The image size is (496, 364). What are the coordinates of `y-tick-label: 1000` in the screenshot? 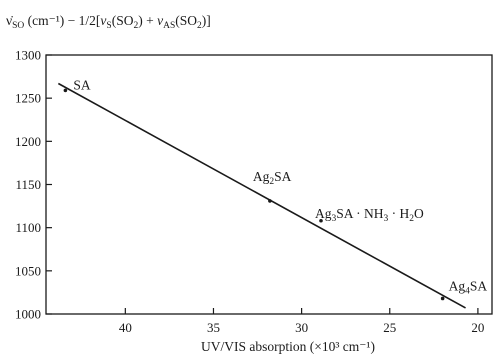 It's located at (28, 314).